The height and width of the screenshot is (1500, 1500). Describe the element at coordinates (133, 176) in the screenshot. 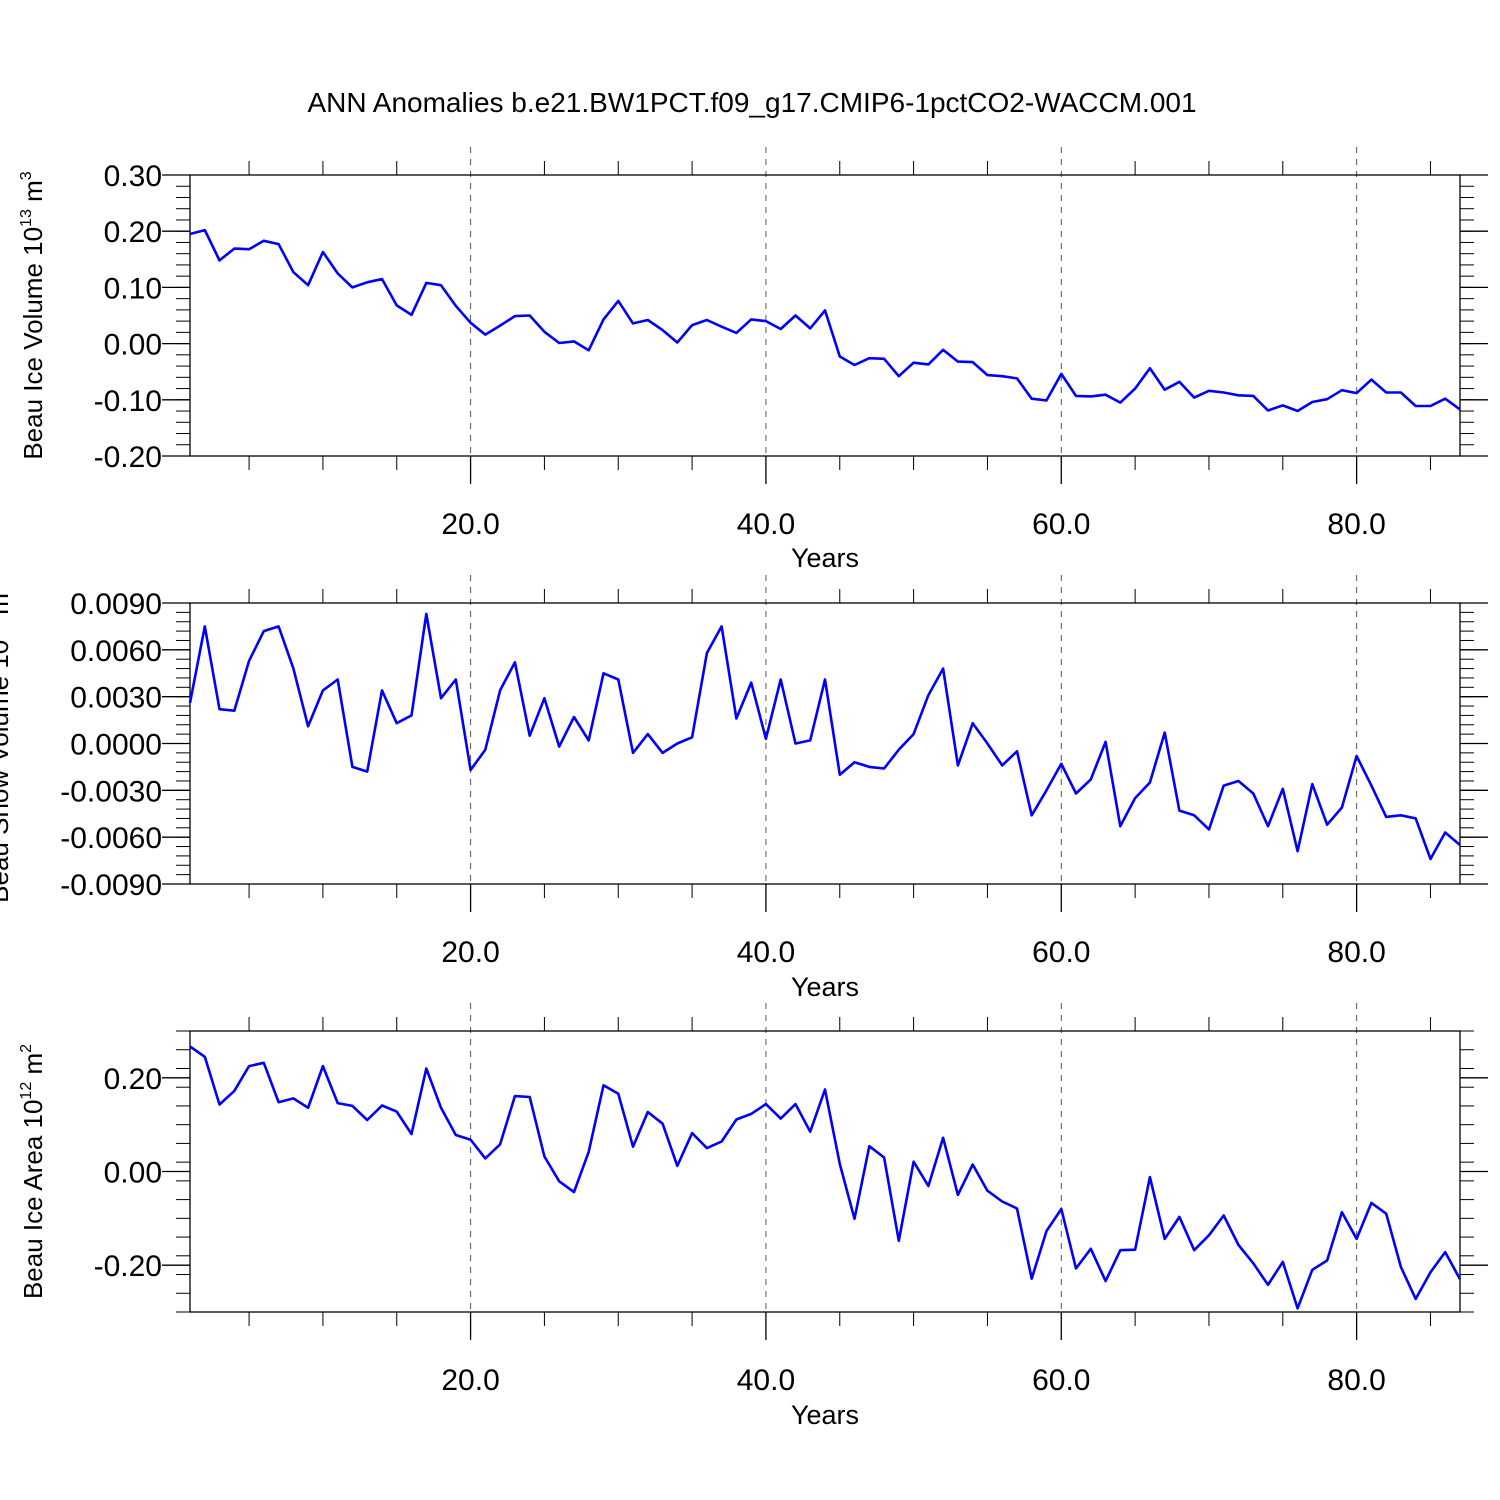

I see `y-tick-label: 0.30` at that location.